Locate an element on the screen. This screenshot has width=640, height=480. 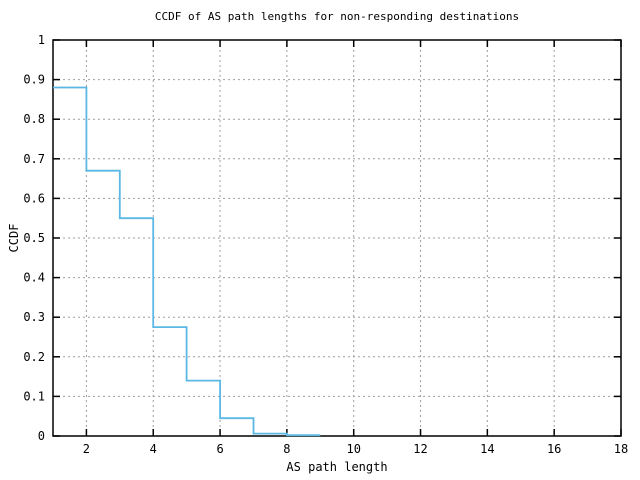
x-tick-label: 8 is located at coordinates (286, 449).